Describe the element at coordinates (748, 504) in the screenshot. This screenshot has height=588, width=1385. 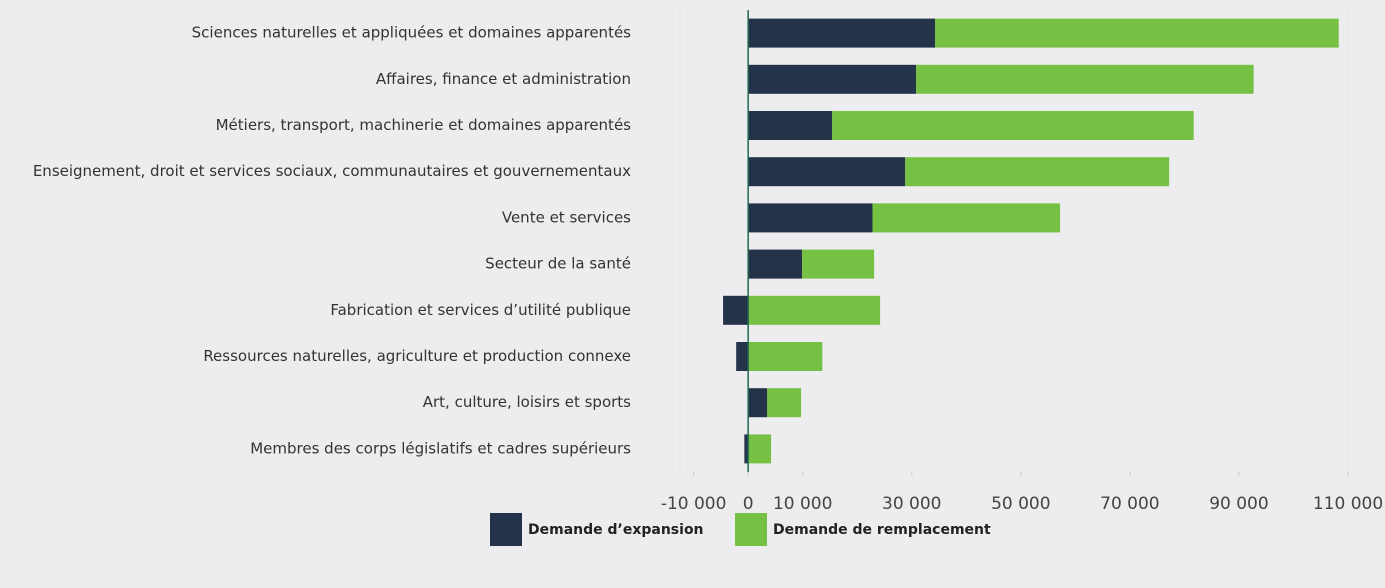
I see `x-tick-label: 0` at that location.